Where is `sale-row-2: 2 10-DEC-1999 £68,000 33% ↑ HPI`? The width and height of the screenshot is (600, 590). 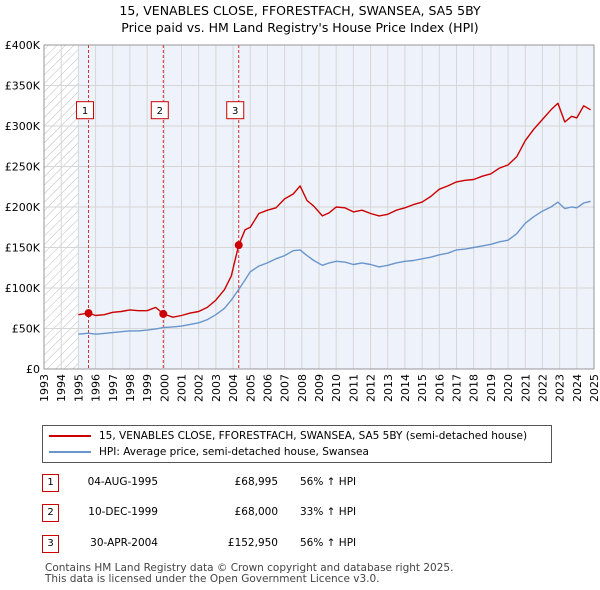 sale-row-2: 2 10-DEC-1999 £68,000 33% ↑ HPI is located at coordinates (300, 514).